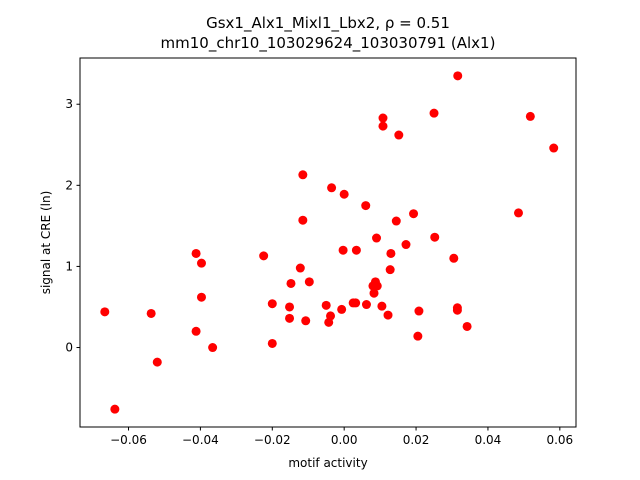  Describe the element at coordinates (328, 43) in the screenshot. I see `chart-title-line2: mm10_chr10_103029624_103030791 (Alx1)` at that location.